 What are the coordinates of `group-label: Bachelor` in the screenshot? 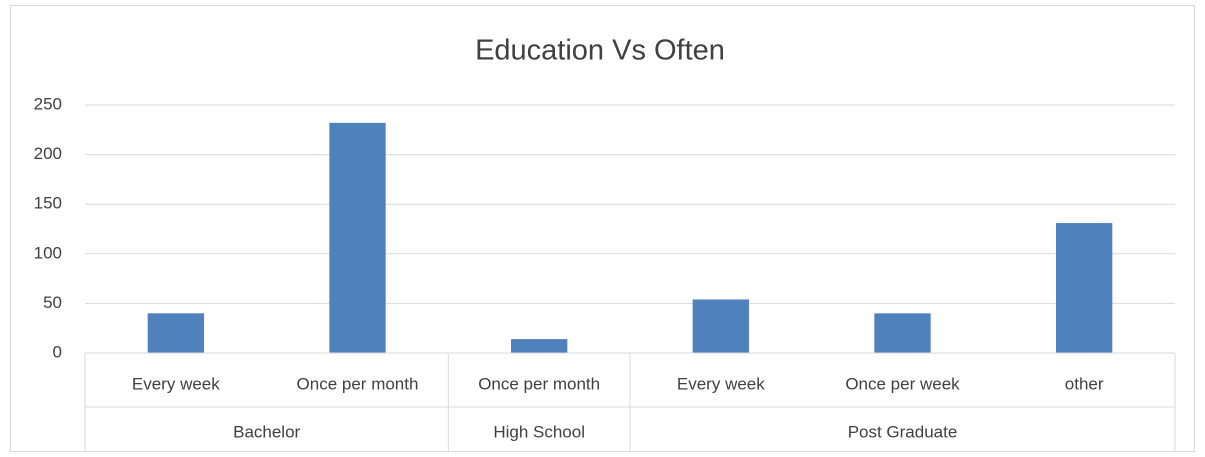 It's located at (266, 431).